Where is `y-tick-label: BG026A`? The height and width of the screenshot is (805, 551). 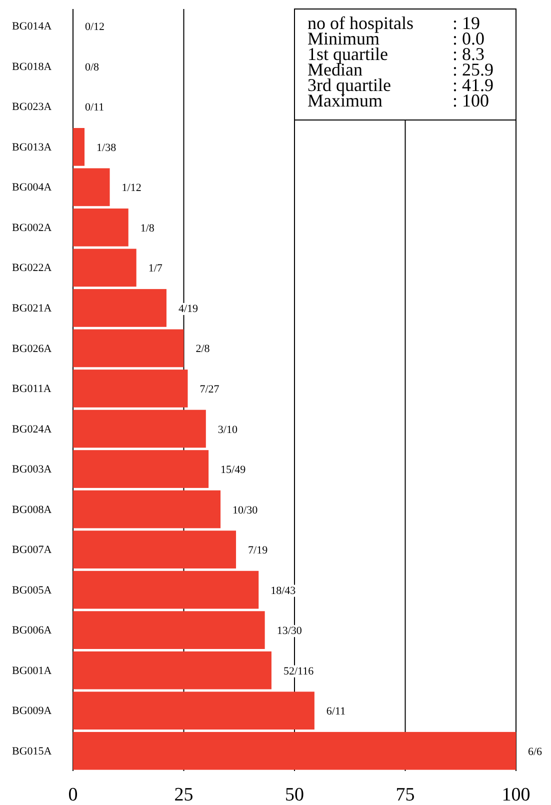 y-tick-label: BG026A is located at coordinates (32, 348).